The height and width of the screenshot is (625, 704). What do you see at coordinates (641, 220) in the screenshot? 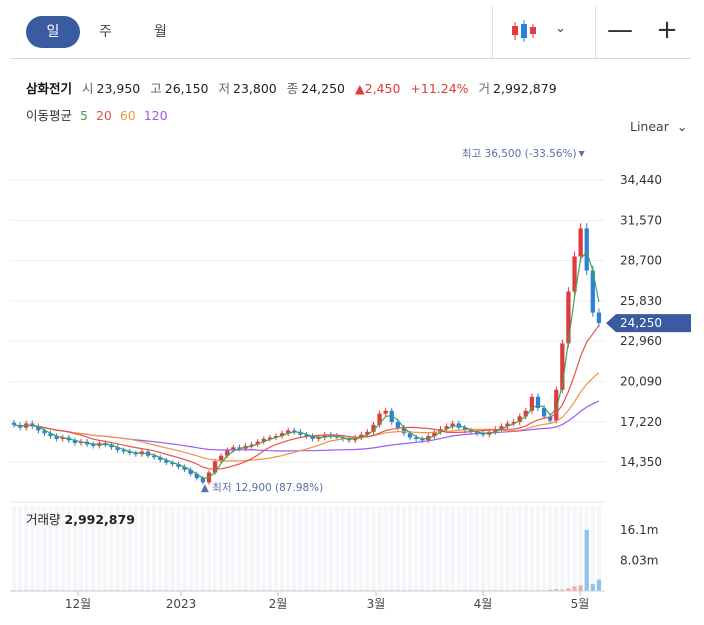
I see `y-tick-label: 31,570` at bounding box center [641, 220].